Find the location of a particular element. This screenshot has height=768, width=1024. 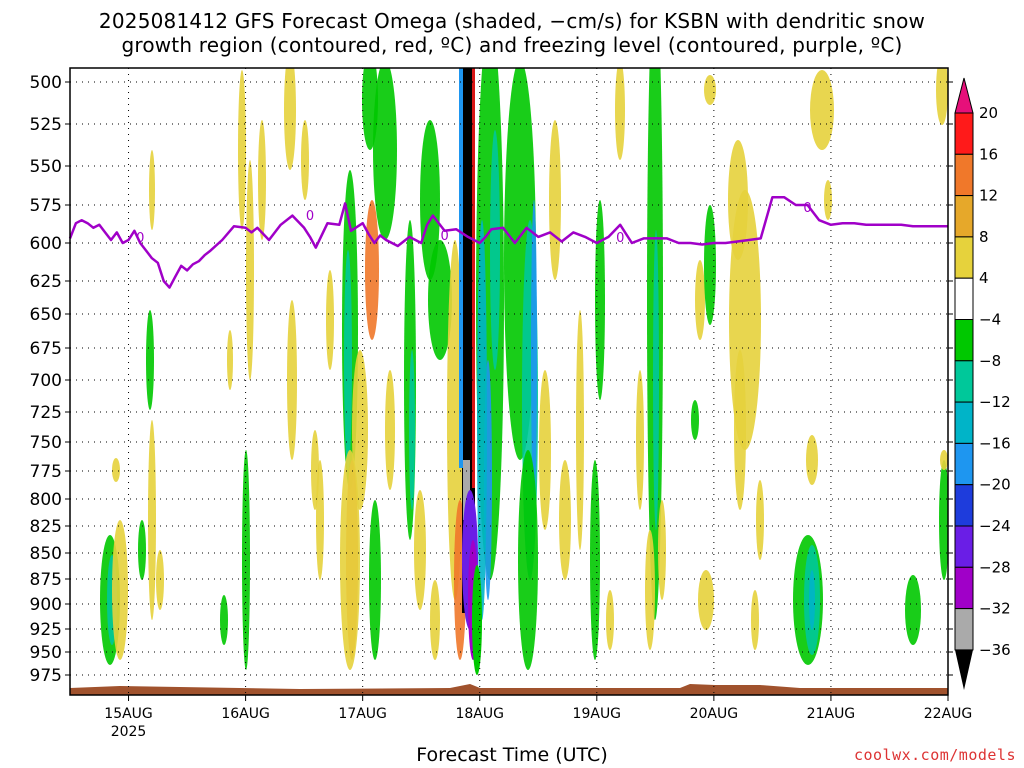

colorbar-label: −20 is located at coordinates (995, 485).